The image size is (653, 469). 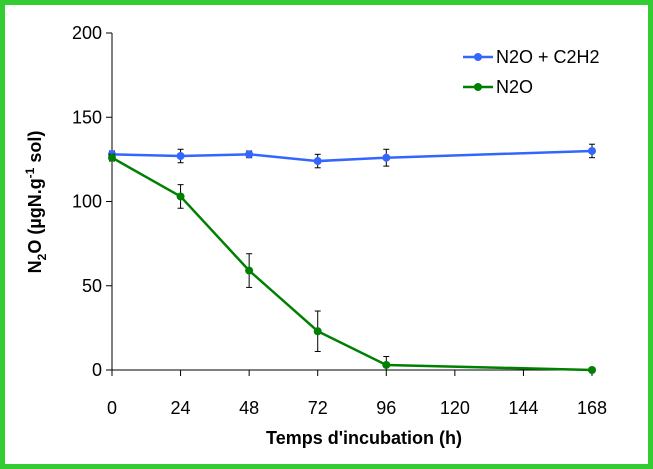 I want to click on y-tick-label: 50, so click(x=92, y=286).